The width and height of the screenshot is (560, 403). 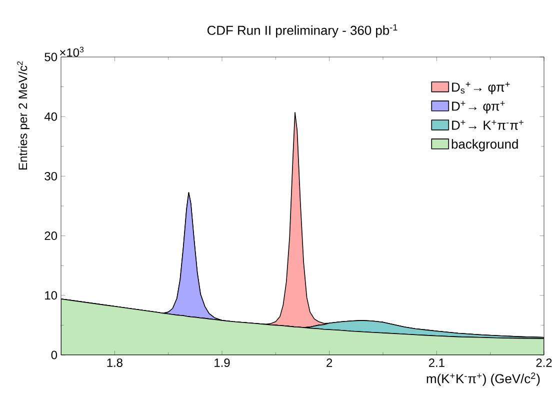 What do you see at coordinates (54, 355) in the screenshot?
I see `y-tick-label: 0` at bounding box center [54, 355].